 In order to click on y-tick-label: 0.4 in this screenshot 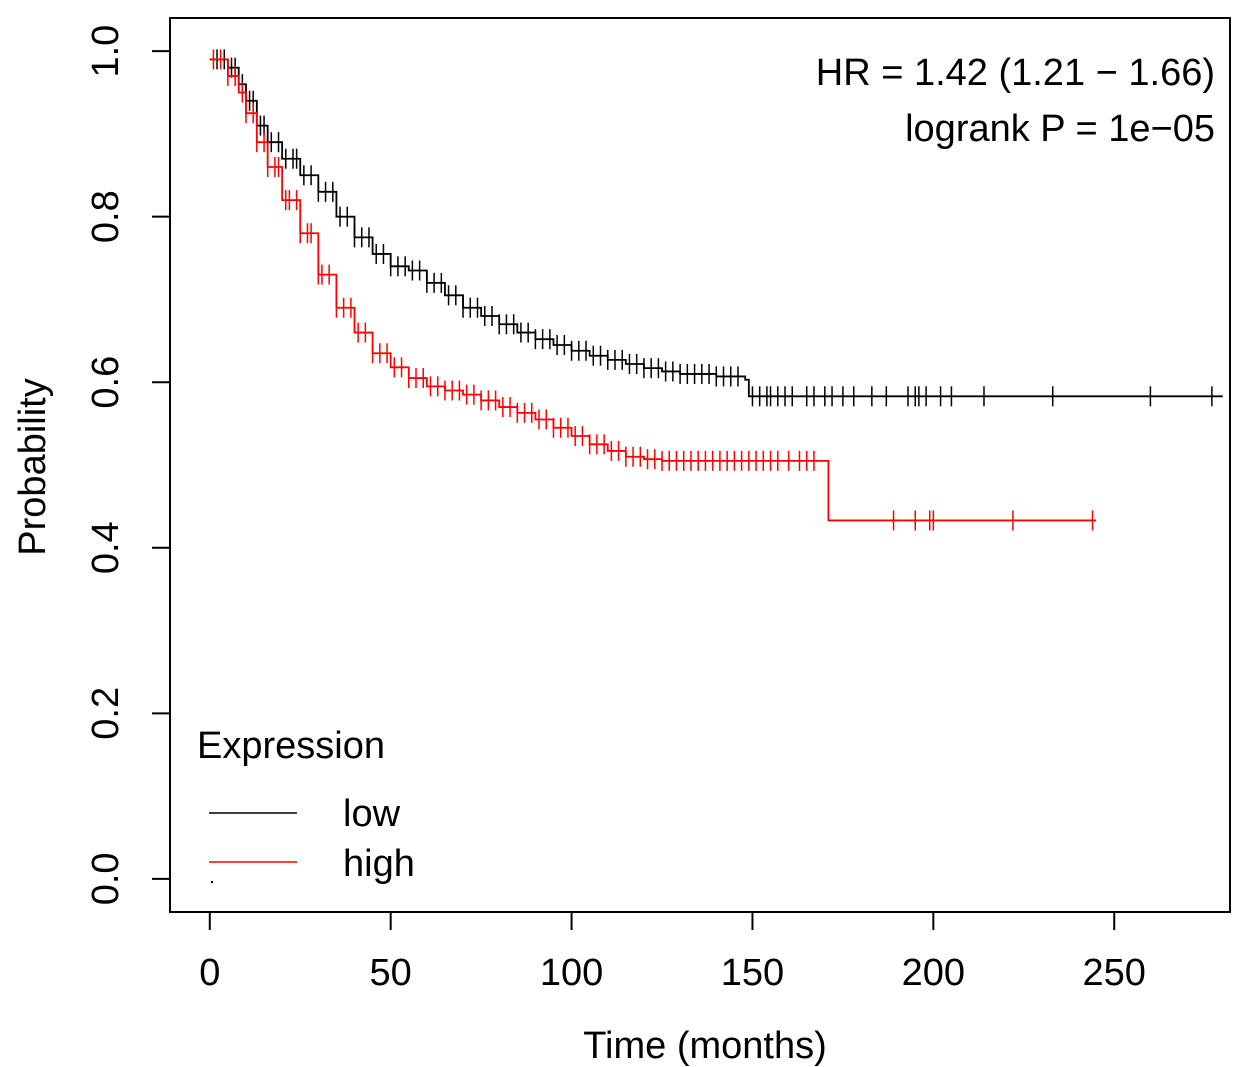, I will do `click(106, 547)`.